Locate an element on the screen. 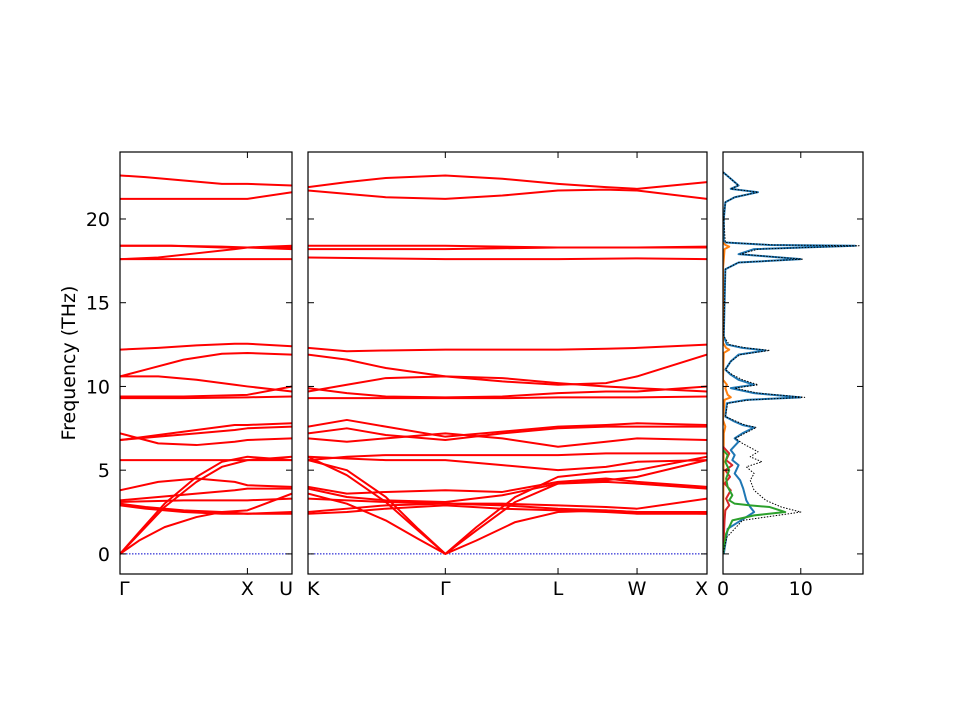 This screenshot has height=720, width=960. y-tick-label: 10 is located at coordinates (98, 387).